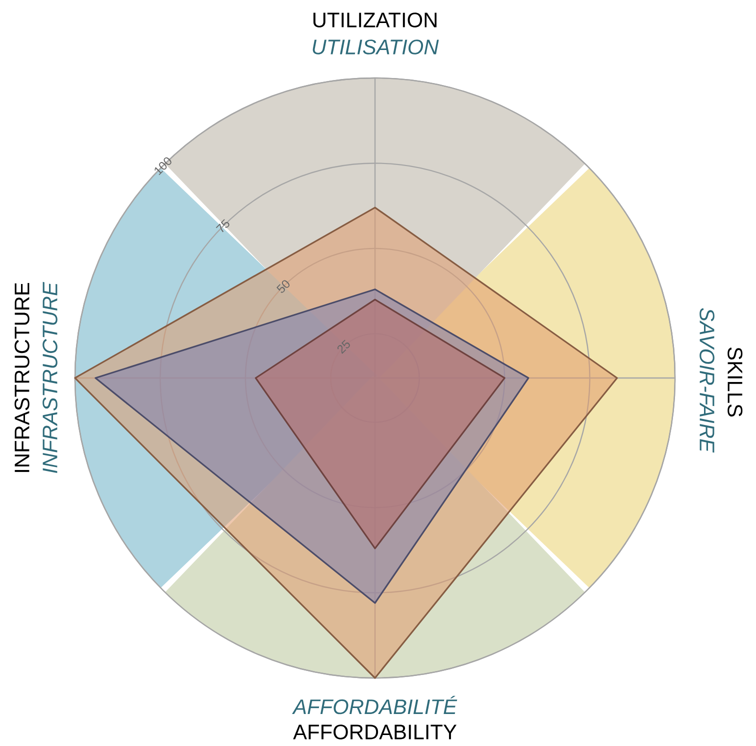 The image size is (756, 746). Describe the element at coordinates (22, 377) in the screenshot. I see `spoke-label: INFRASTRUCTURE` at that location.